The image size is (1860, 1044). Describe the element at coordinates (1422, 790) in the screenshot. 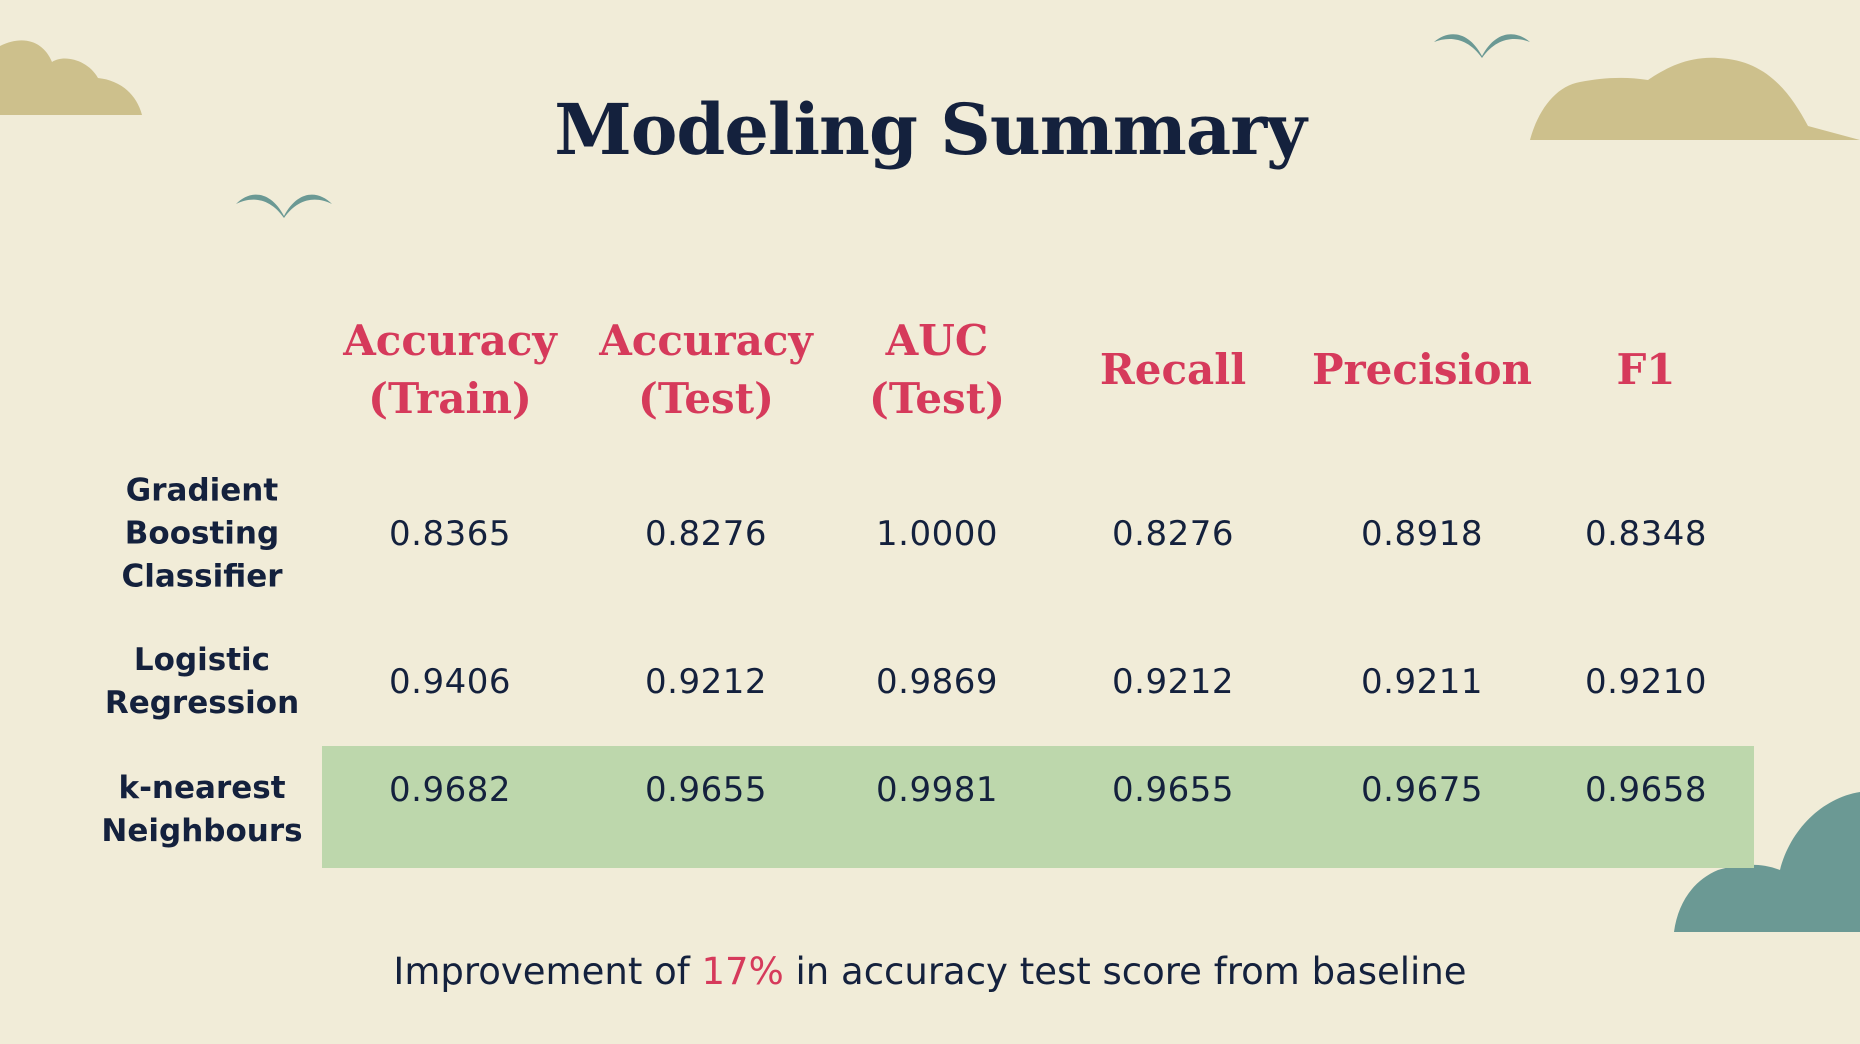

I see `table-cell: 0.9675` at that location.